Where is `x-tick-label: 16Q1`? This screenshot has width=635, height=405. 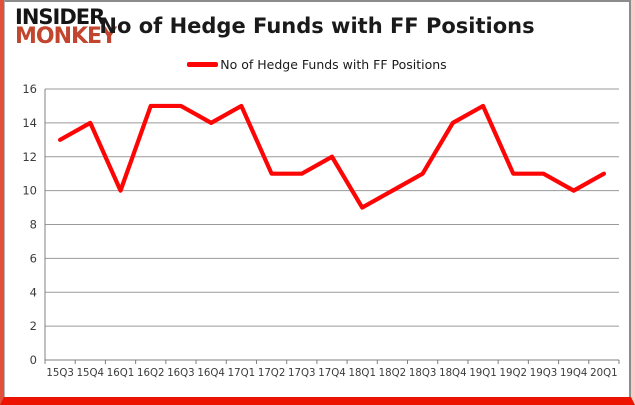
x-tick-label: 16Q1 is located at coordinates (120, 373).